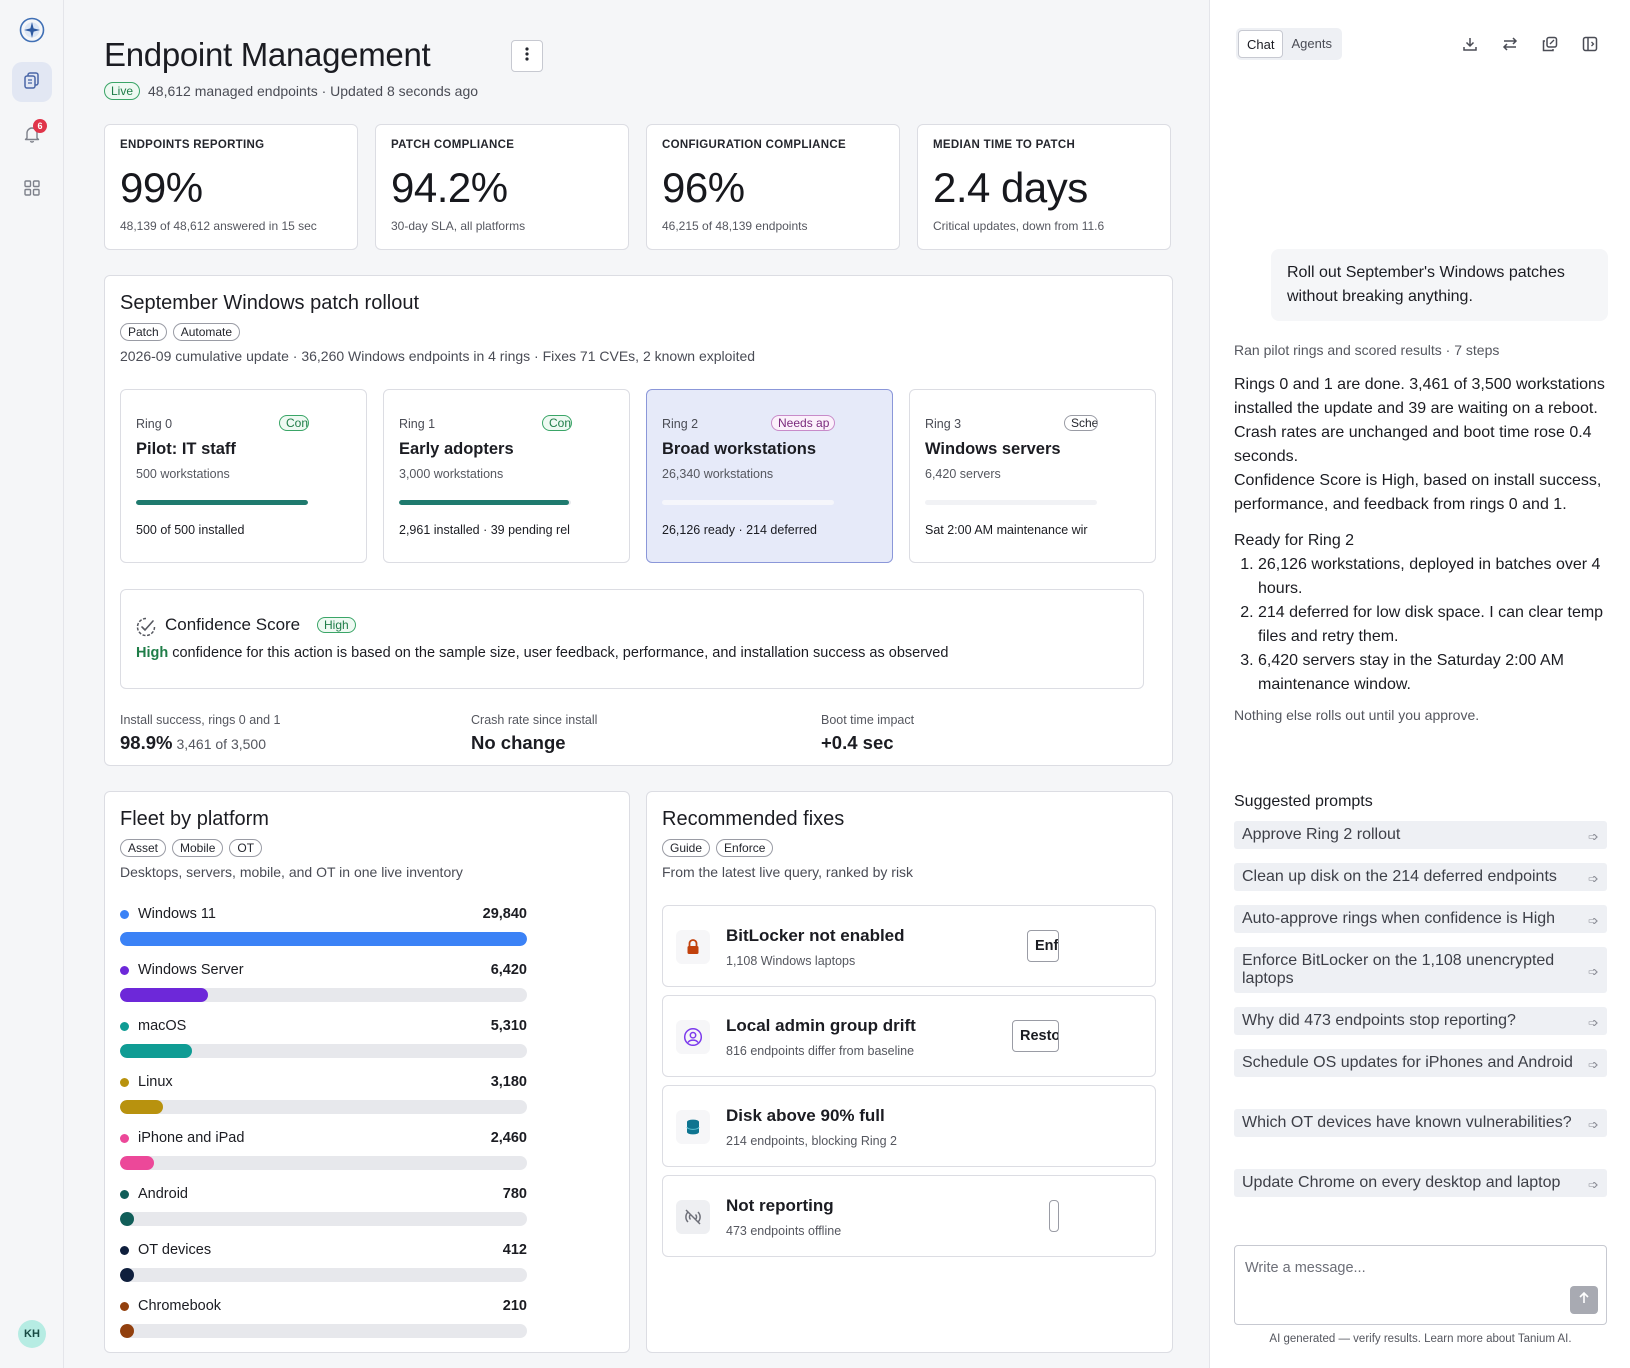 The image size is (1630, 1368). I want to click on kpi-label: MEDIAN TIME TO PATCH, so click(1004, 145).